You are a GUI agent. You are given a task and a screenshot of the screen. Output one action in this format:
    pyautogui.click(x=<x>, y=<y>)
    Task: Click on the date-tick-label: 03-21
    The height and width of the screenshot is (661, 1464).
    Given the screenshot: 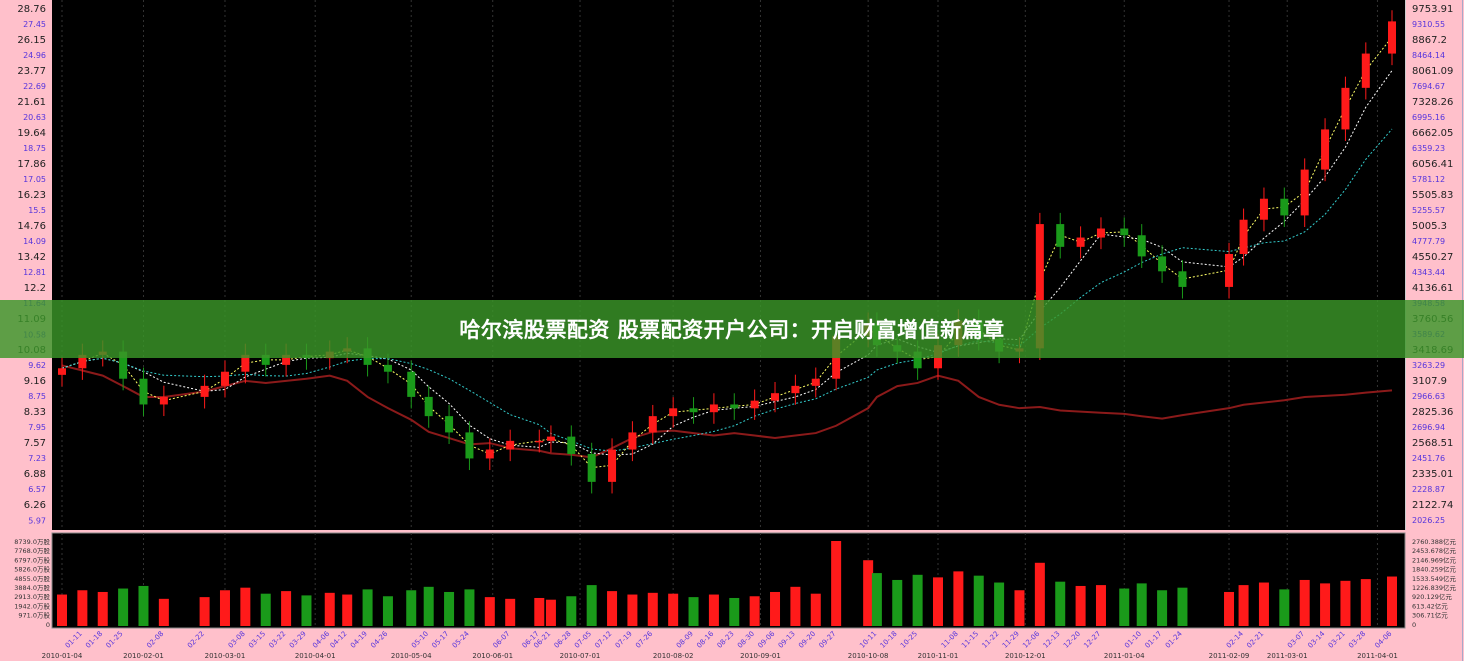 What is the action you would take?
    pyautogui.click(x=1337, y=640)
    